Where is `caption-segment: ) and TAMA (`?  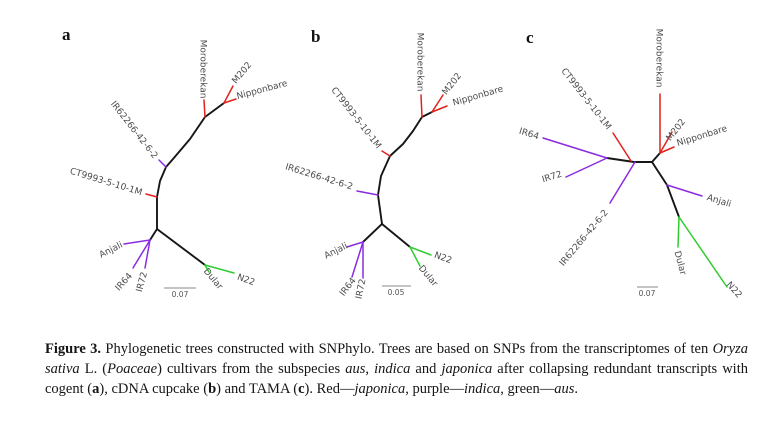
caption-segment: ) and TAMA ( is located at coordinates (257, 388).